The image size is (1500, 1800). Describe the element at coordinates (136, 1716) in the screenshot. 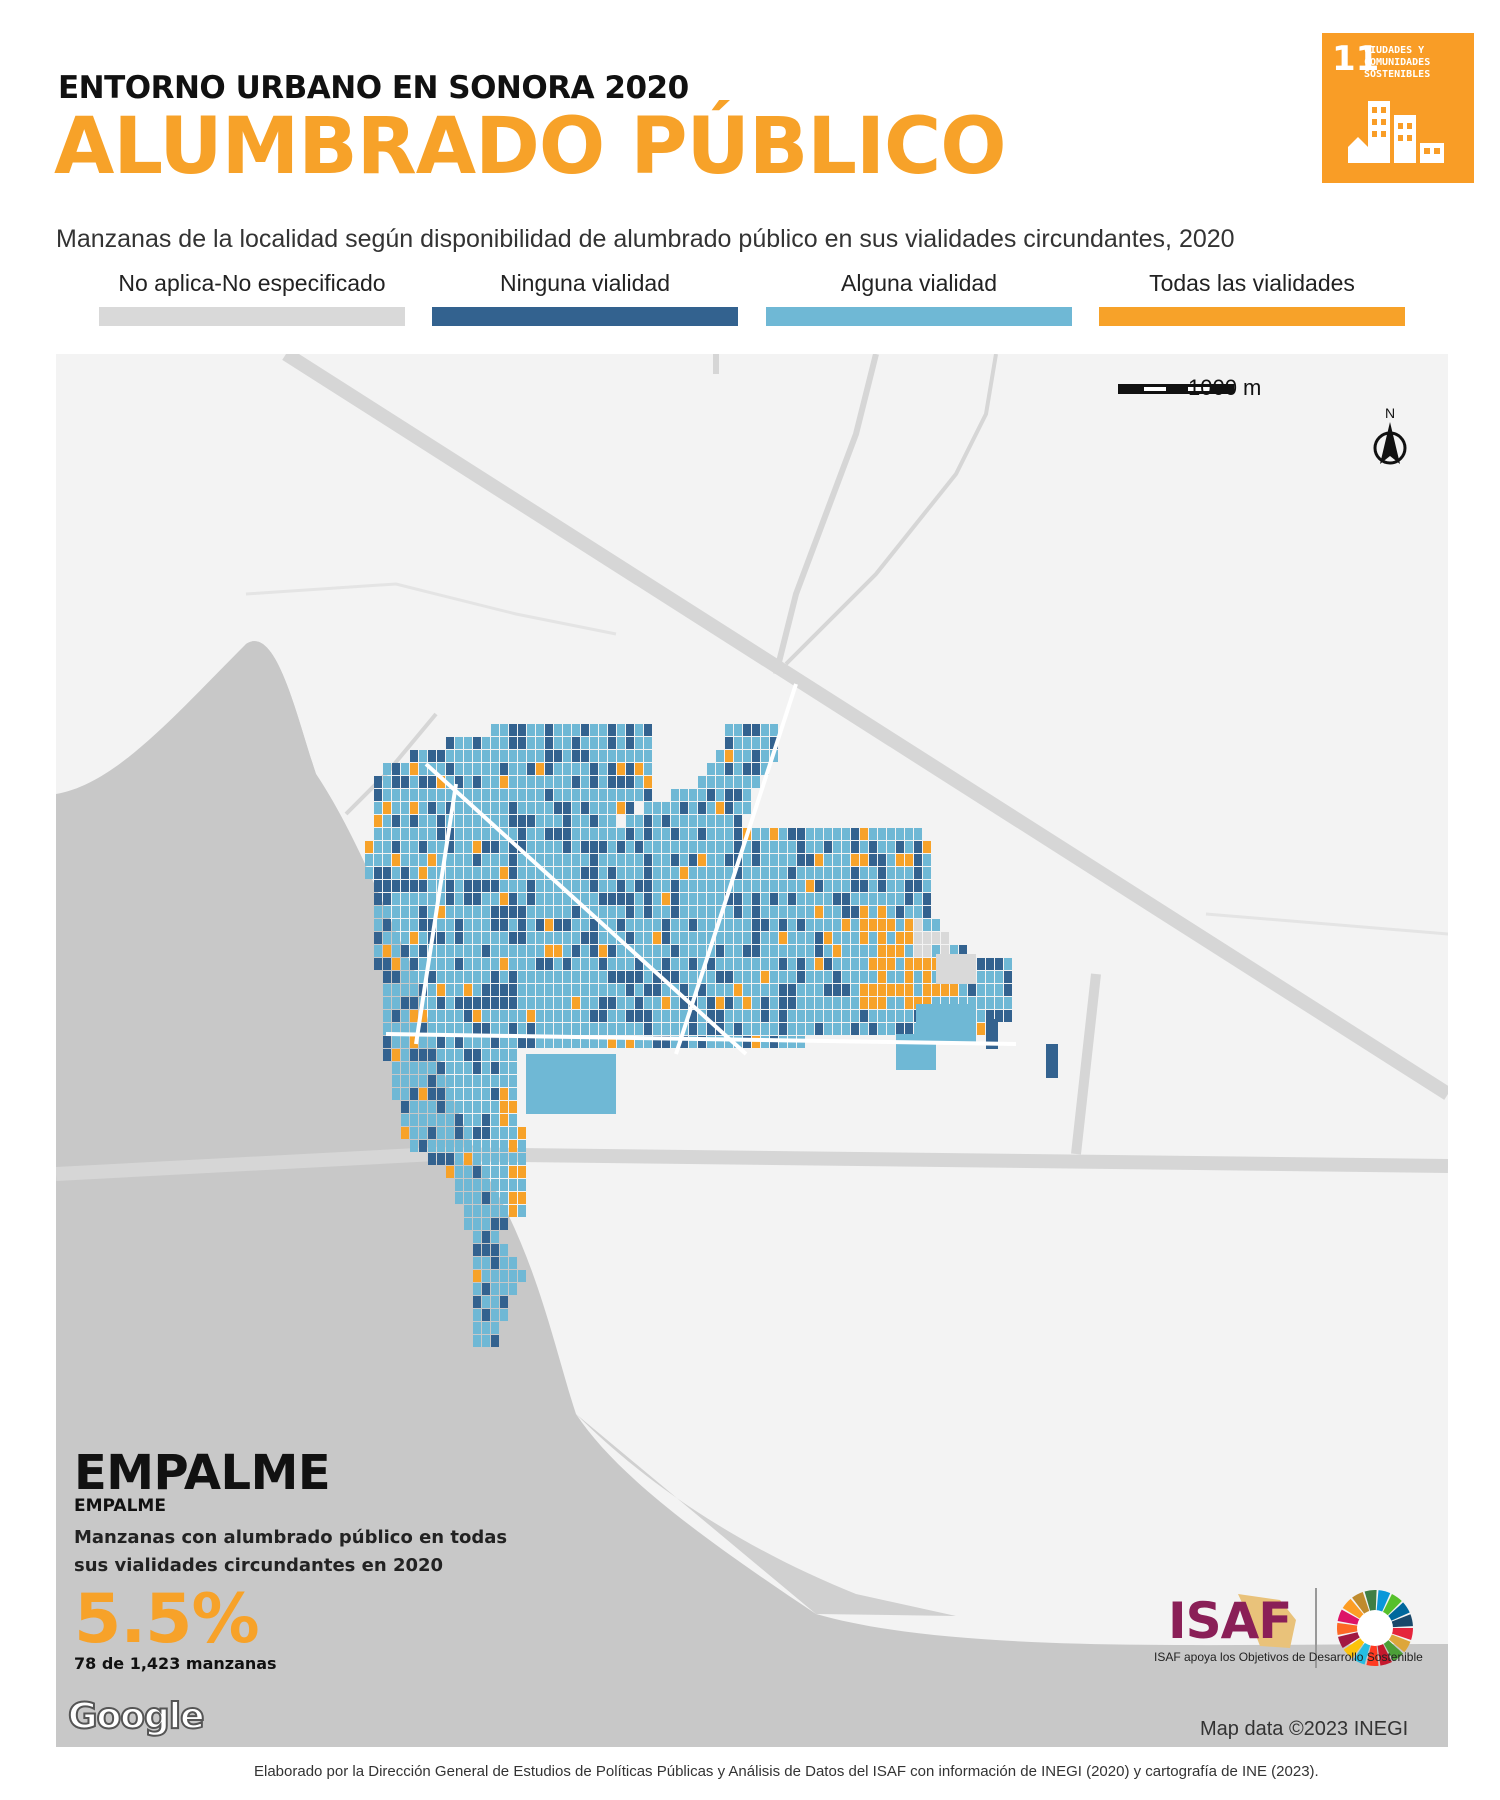

I see `google-logo: Google` at that location.